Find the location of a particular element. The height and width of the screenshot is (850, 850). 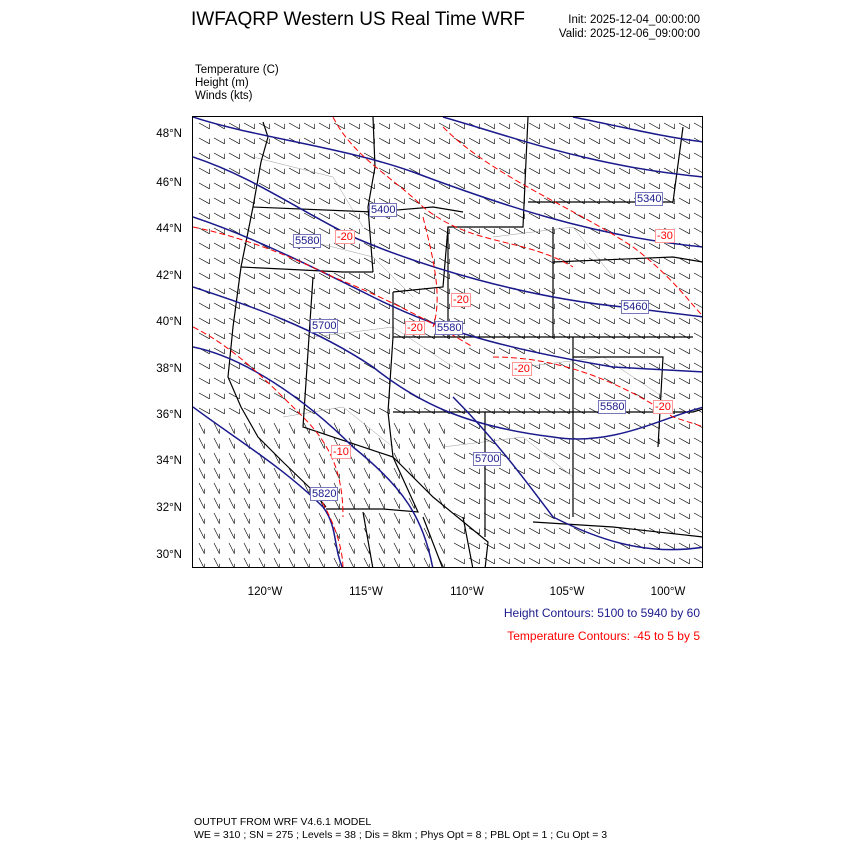

lat-label: 48°N is located at coordinates (169, 134).